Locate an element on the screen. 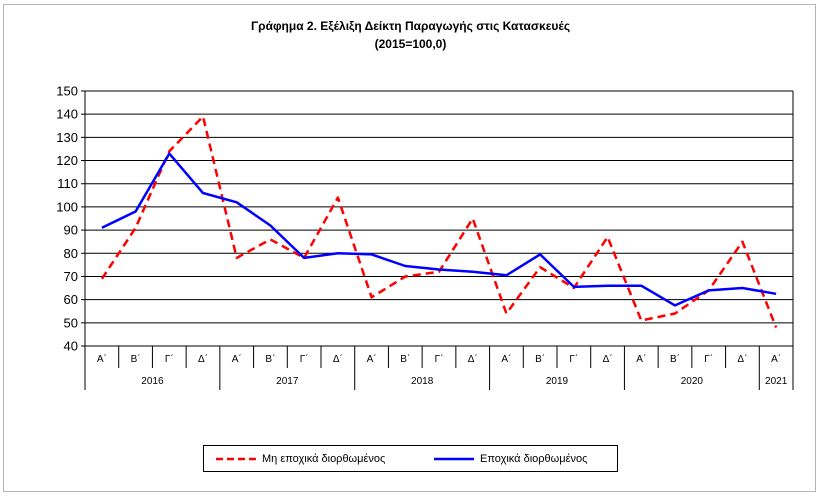 This screenshot has width=821, height=497. y-tick-label: 80 is located at coordinates (71, 253).